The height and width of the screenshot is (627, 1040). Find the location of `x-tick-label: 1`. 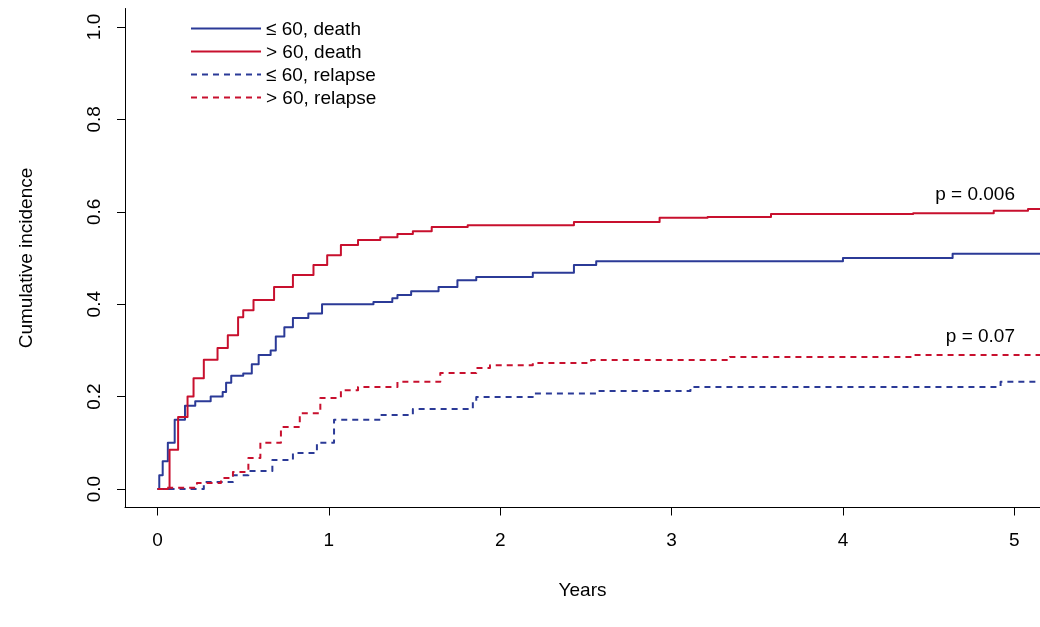

x-tick-label: 1 is located at coordinates (329, 539).